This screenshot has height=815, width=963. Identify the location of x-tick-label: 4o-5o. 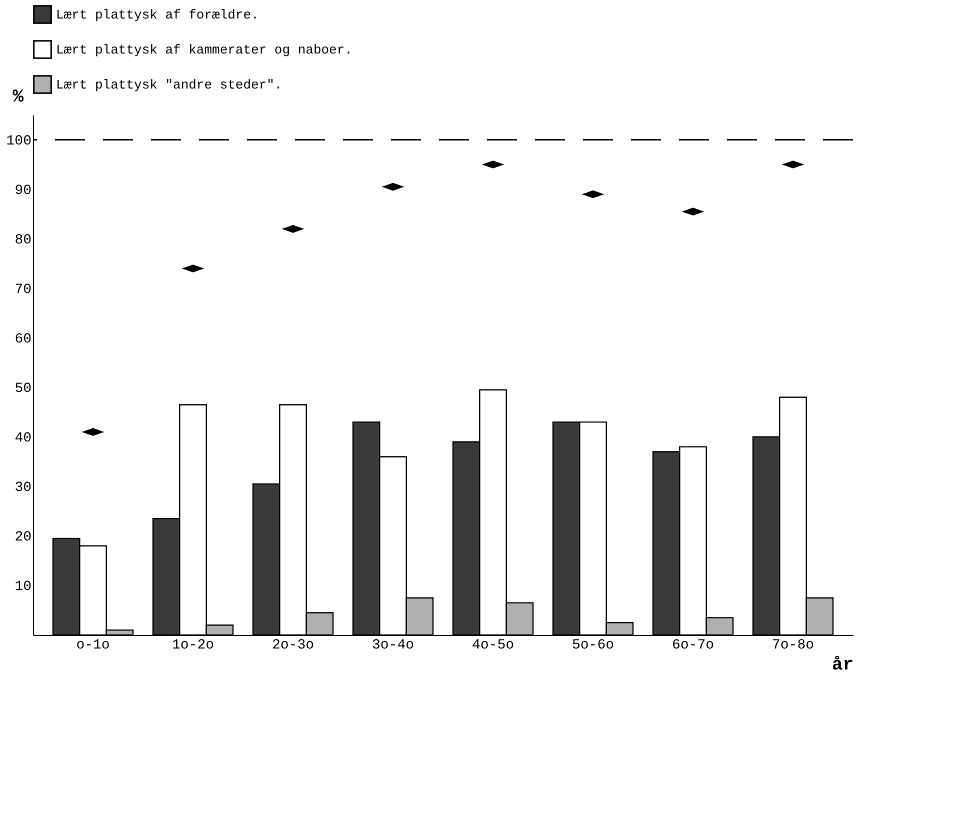
(493, 646).